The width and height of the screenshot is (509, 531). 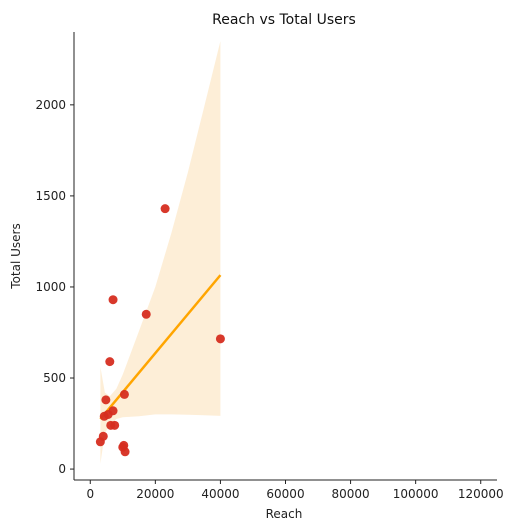 I want to click on y-ticks: 0 500 1000 1500 2000, so click(x=54, y=287).